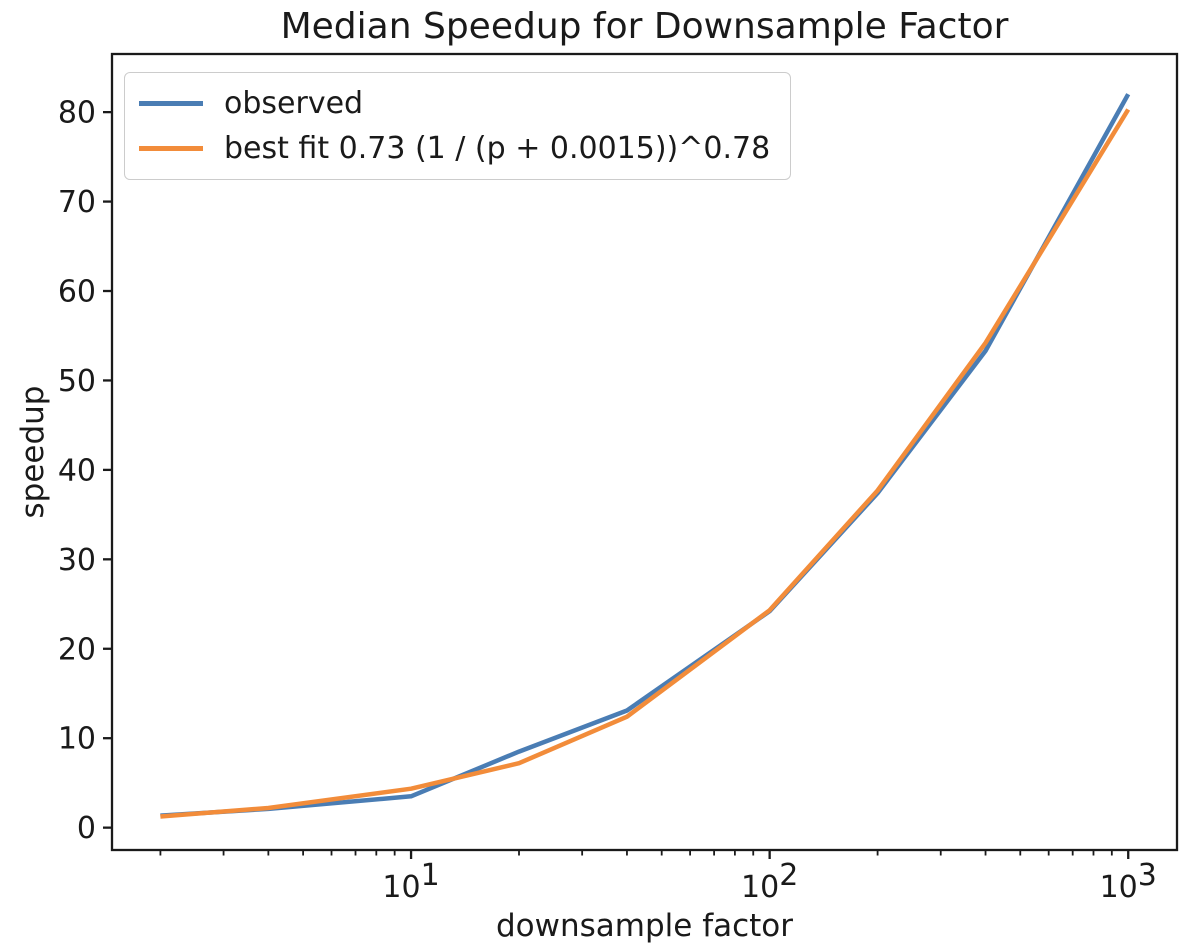 This screenshot has width=1189, height=950. I want to click on x-axis-label: downsample factor, so click(644, 926).